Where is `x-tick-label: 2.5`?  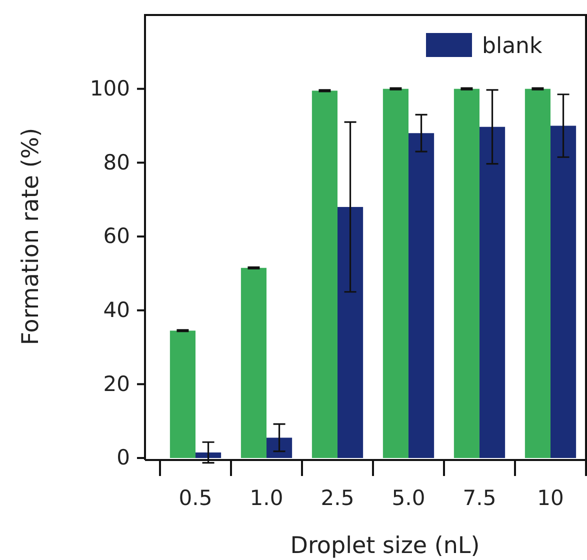
x-tick-label: 2.5 is located at coordinates (337, 498).